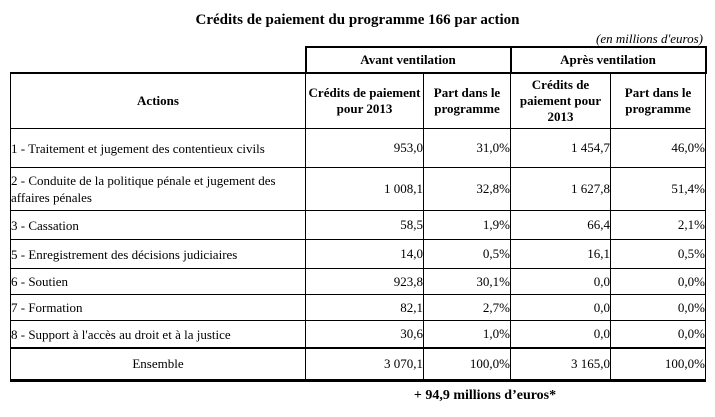 This screenshot has width=715, height=417. I want to click on action-cell: 7 - Formation, so click(158, 307).